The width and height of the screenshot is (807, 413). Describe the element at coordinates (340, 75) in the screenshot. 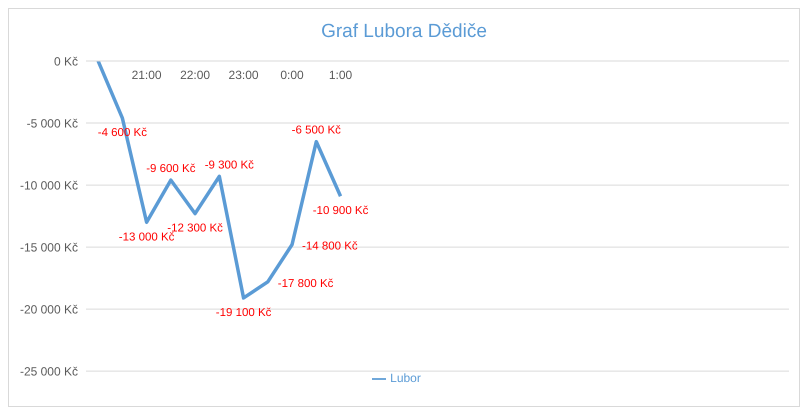

I see `x-tick-label: 1:00` at that location.